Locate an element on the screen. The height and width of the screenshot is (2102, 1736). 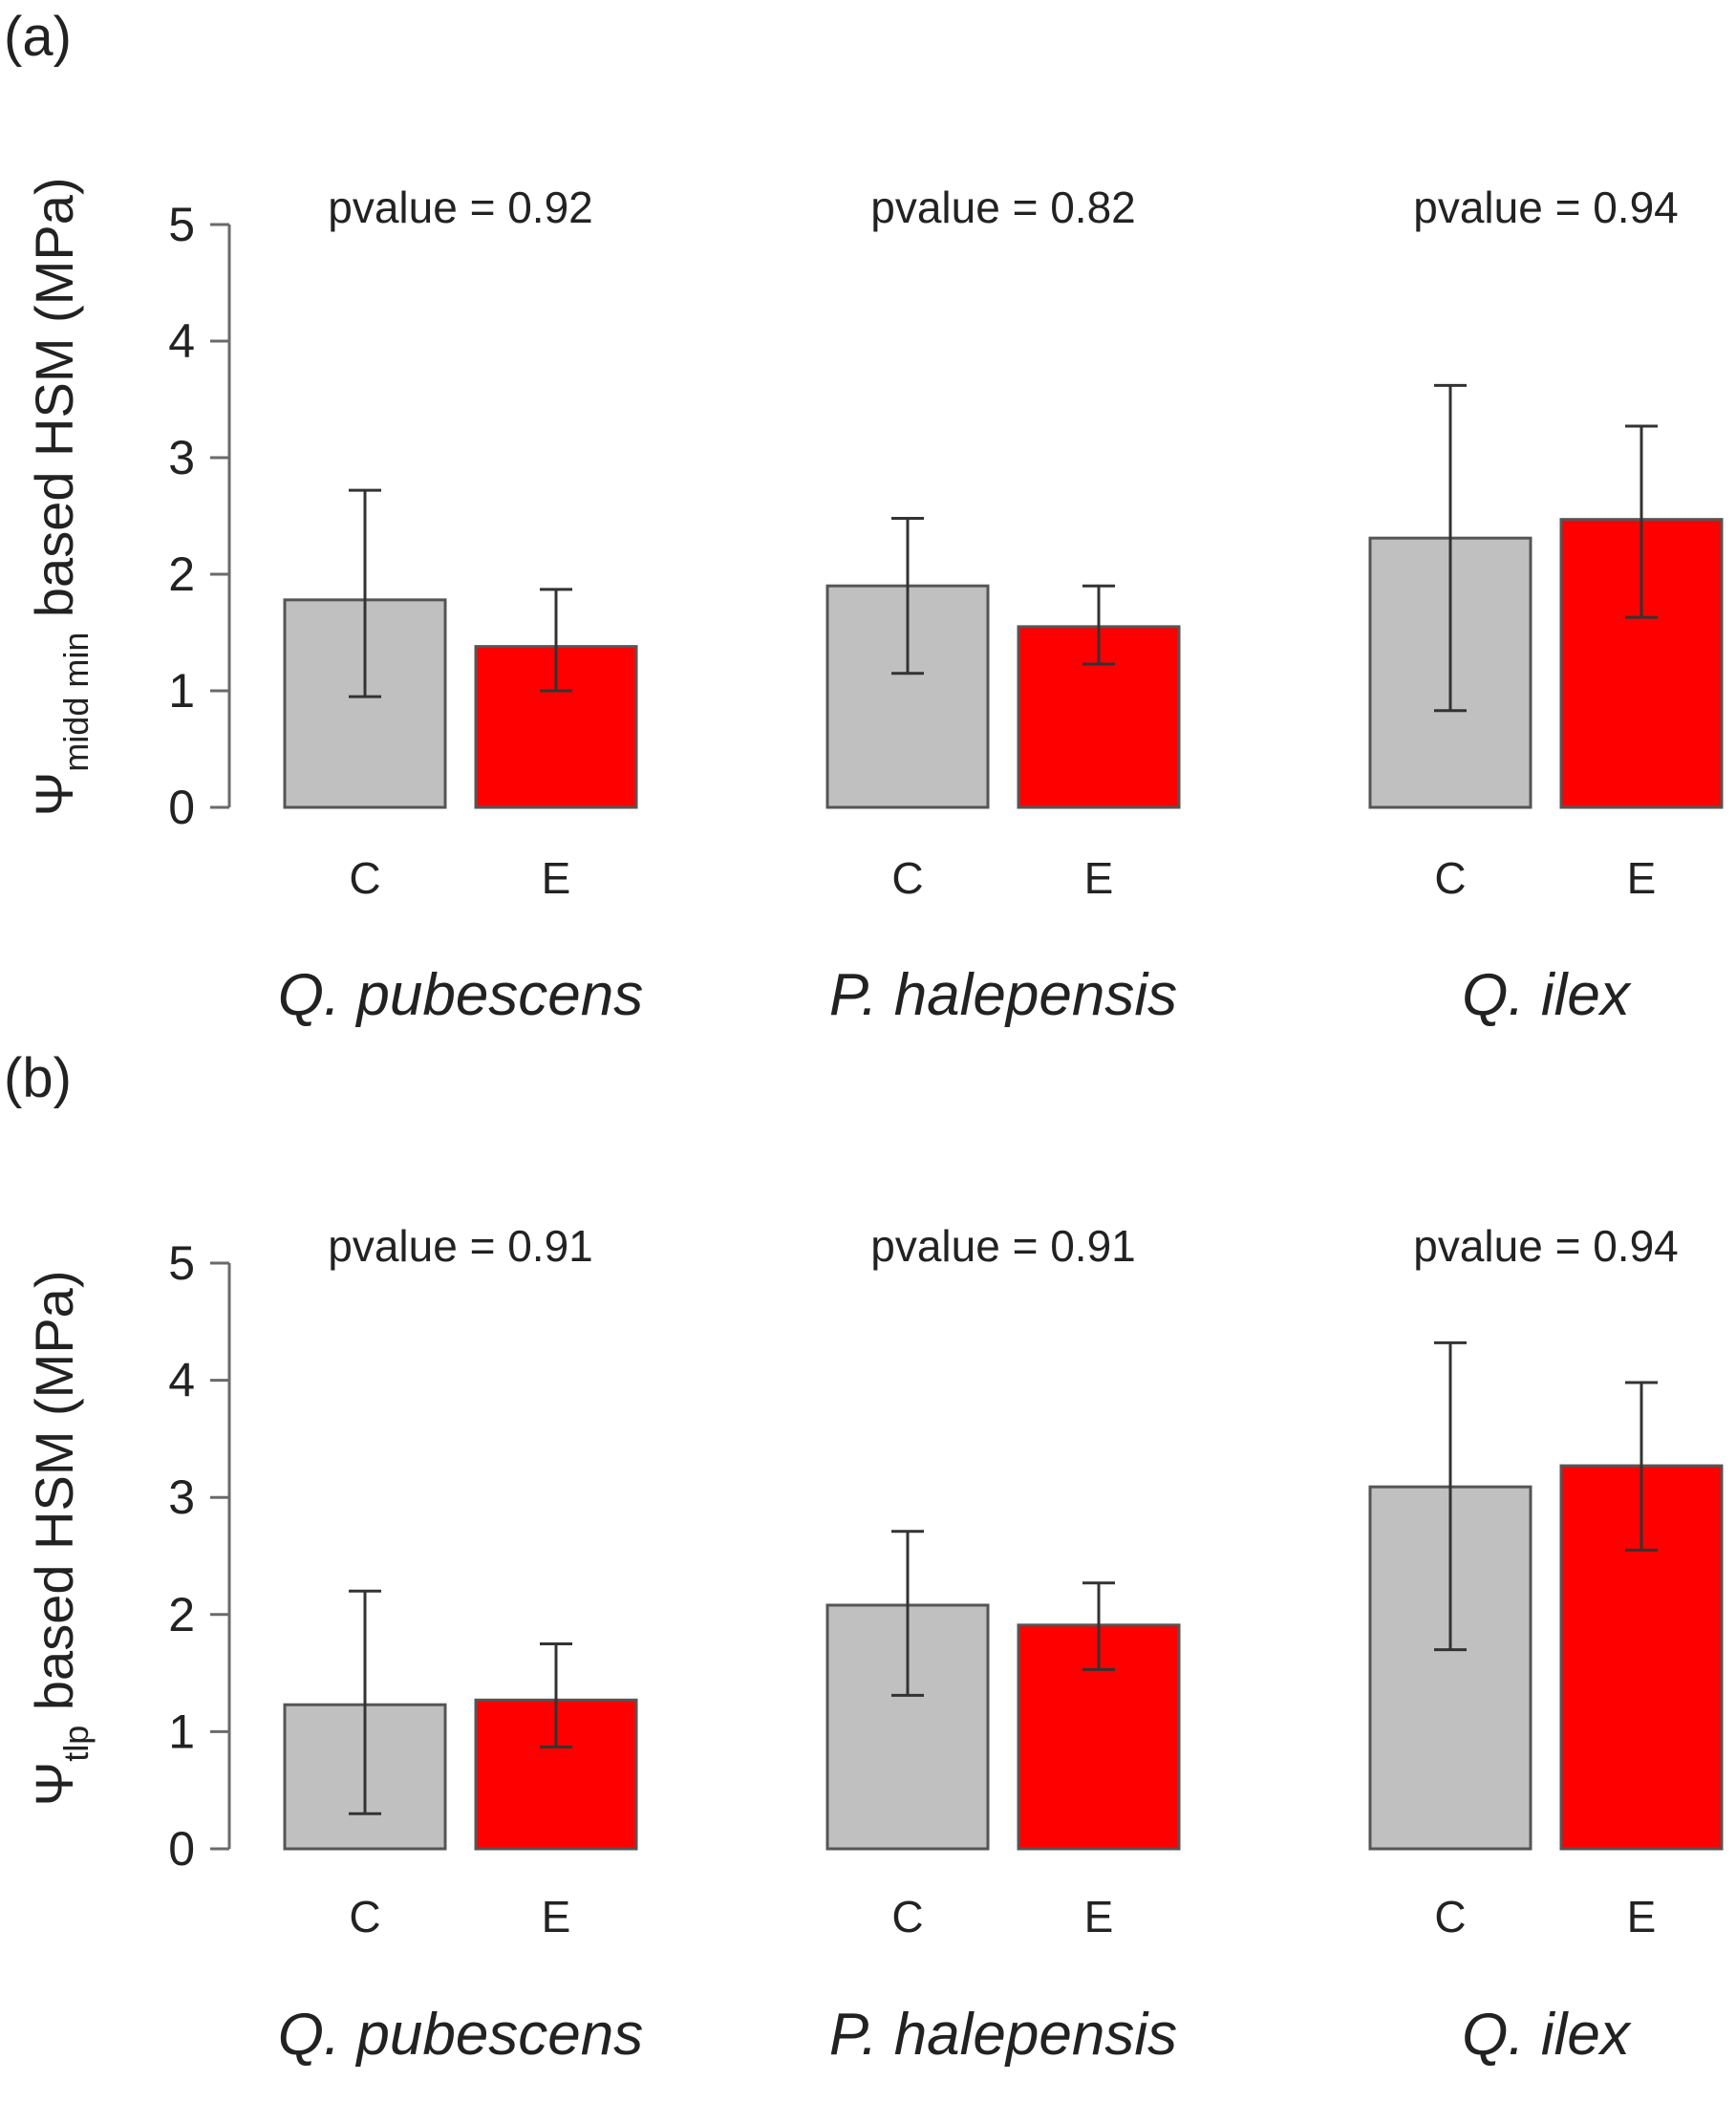
pvalue-label: pvalue = 0.82 is located at coordinates (1003, 207).